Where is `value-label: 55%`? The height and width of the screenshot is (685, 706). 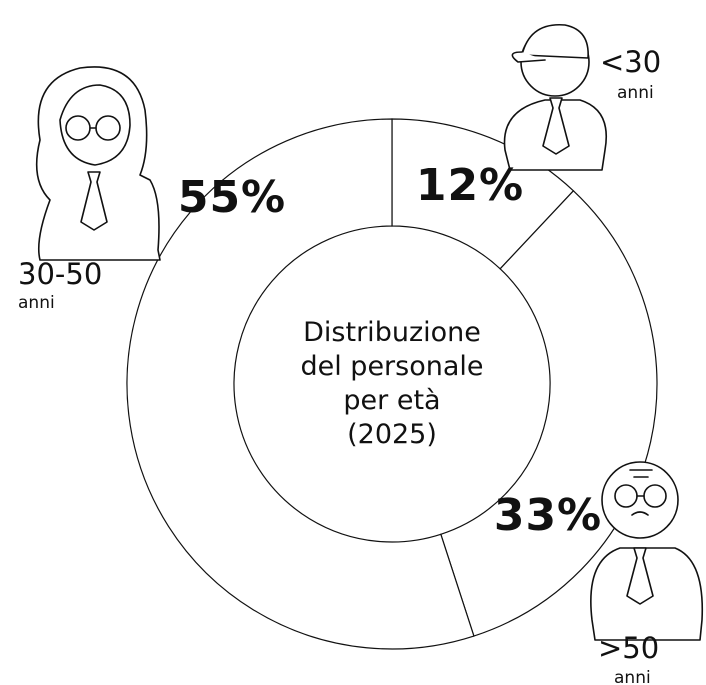 value-label: 55% is located at coordinates (232, 197).